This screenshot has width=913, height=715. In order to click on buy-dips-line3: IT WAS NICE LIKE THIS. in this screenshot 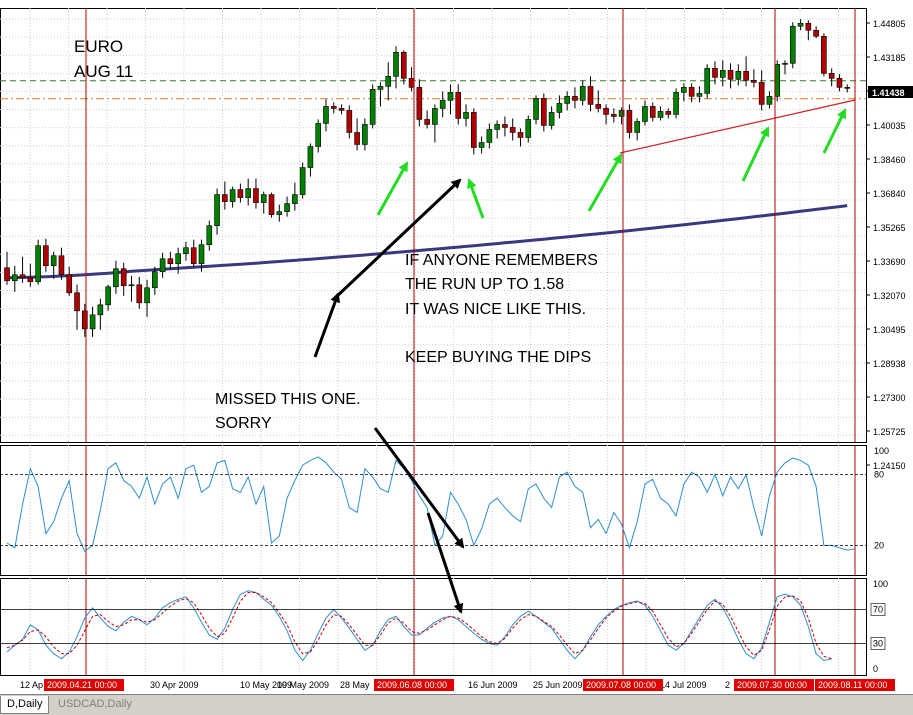, I will do `click(495, 309)`.